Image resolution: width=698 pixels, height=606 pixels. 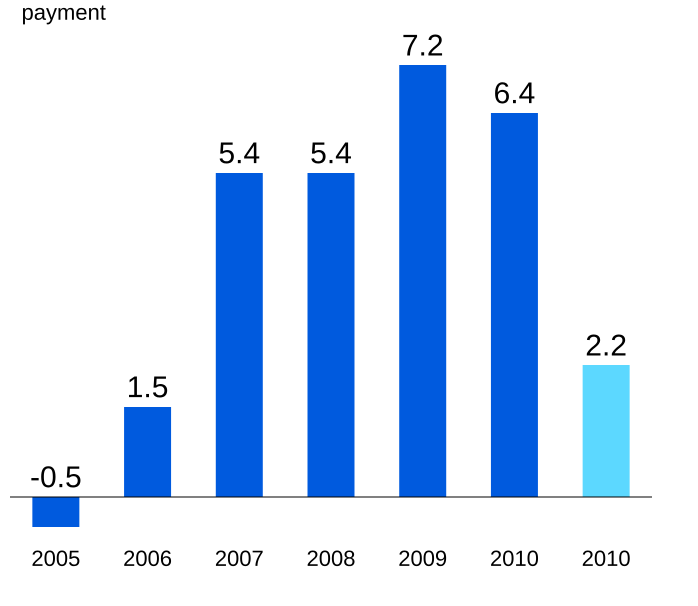 I want to click on data-label: 2.2, so click(x=606, y=345).